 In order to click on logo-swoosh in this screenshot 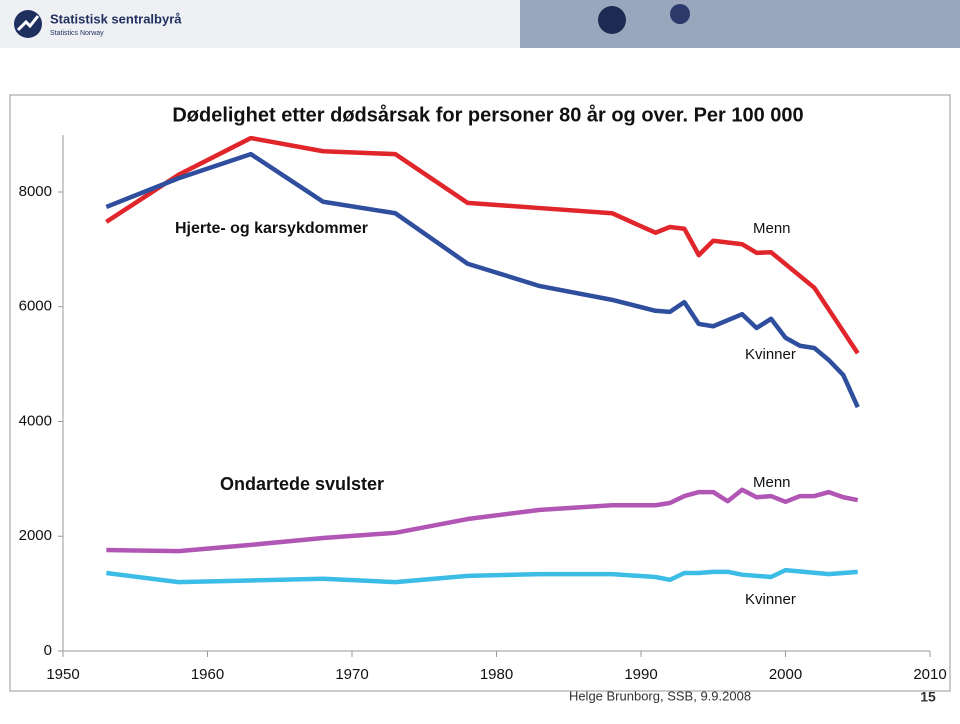, I will do `click(28, 23)`.